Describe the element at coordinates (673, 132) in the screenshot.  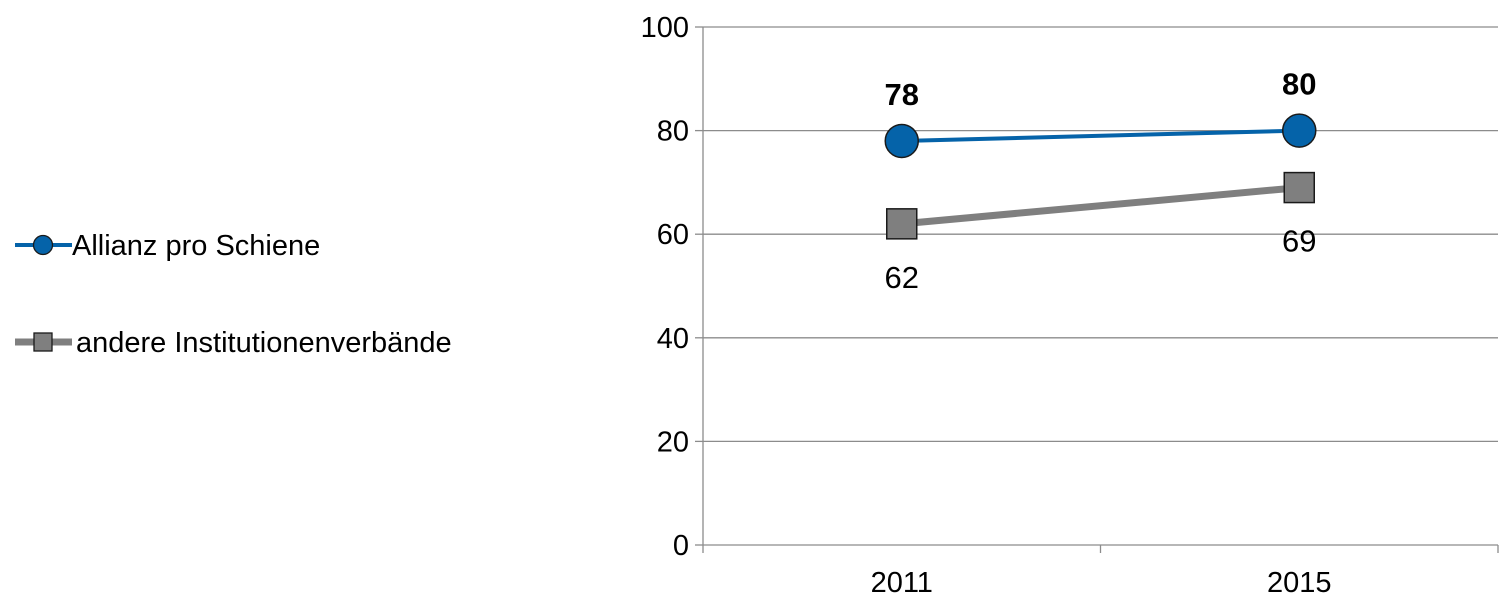
I see `y-tick-label: 80` at that location.